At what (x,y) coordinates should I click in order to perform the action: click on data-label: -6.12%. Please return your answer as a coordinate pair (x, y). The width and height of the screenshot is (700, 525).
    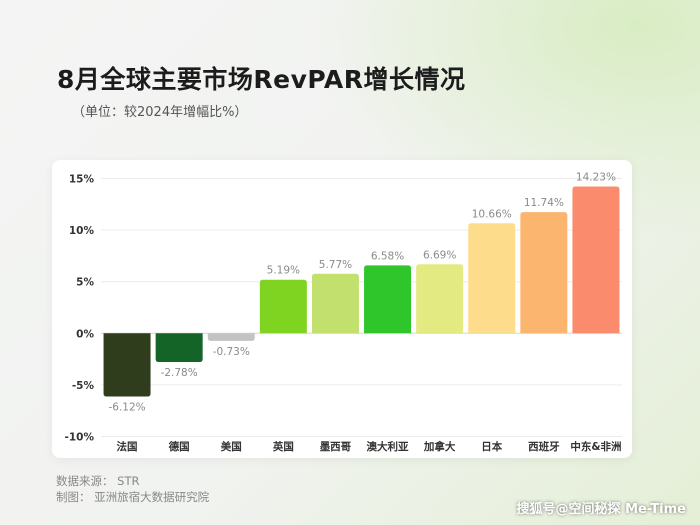
    Looking at the image, I should click on (126, 407).